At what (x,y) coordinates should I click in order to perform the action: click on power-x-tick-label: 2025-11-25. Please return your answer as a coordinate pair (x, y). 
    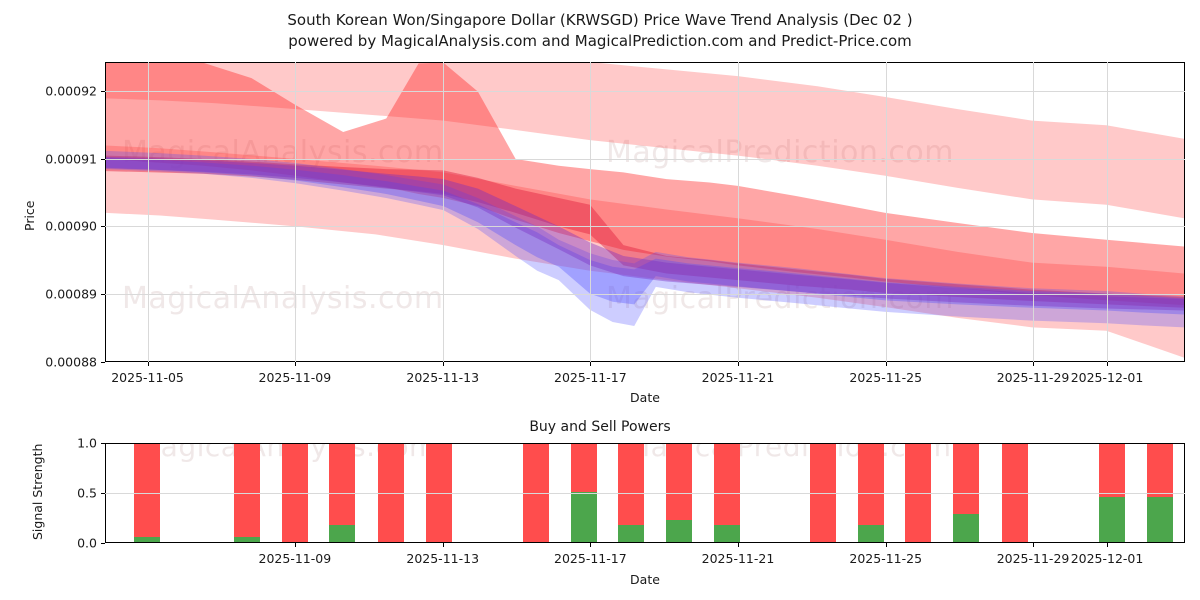
    Looking at the image, I should click on (886, 558).